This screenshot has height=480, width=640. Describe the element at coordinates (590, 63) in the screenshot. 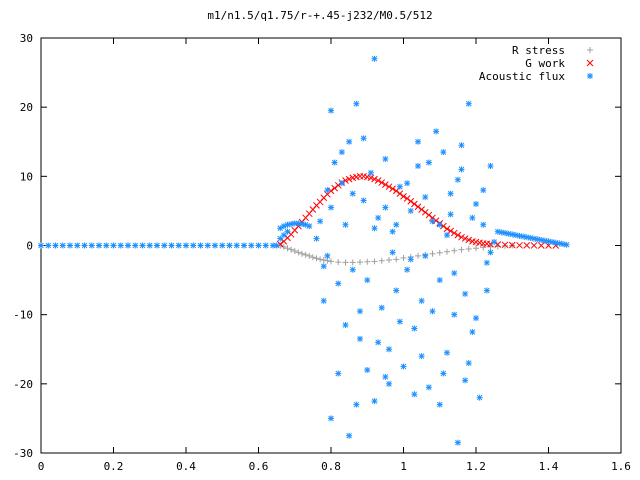

I see `legend-marker` at that location.